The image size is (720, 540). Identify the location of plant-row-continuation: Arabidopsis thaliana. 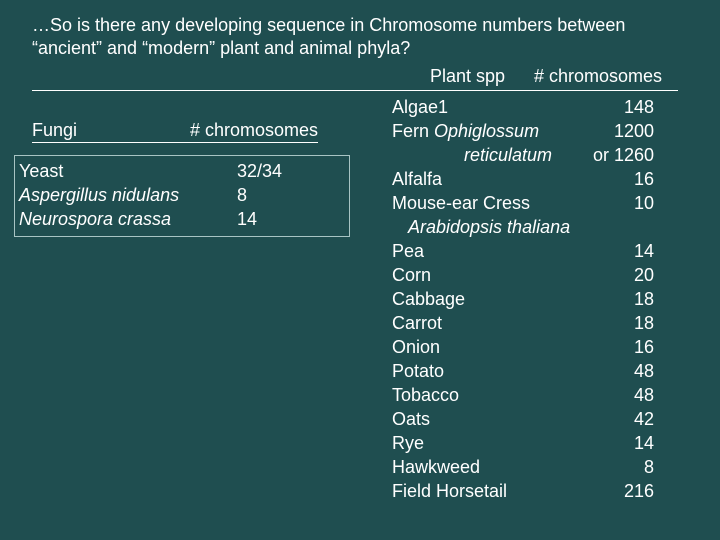
(527, 227).